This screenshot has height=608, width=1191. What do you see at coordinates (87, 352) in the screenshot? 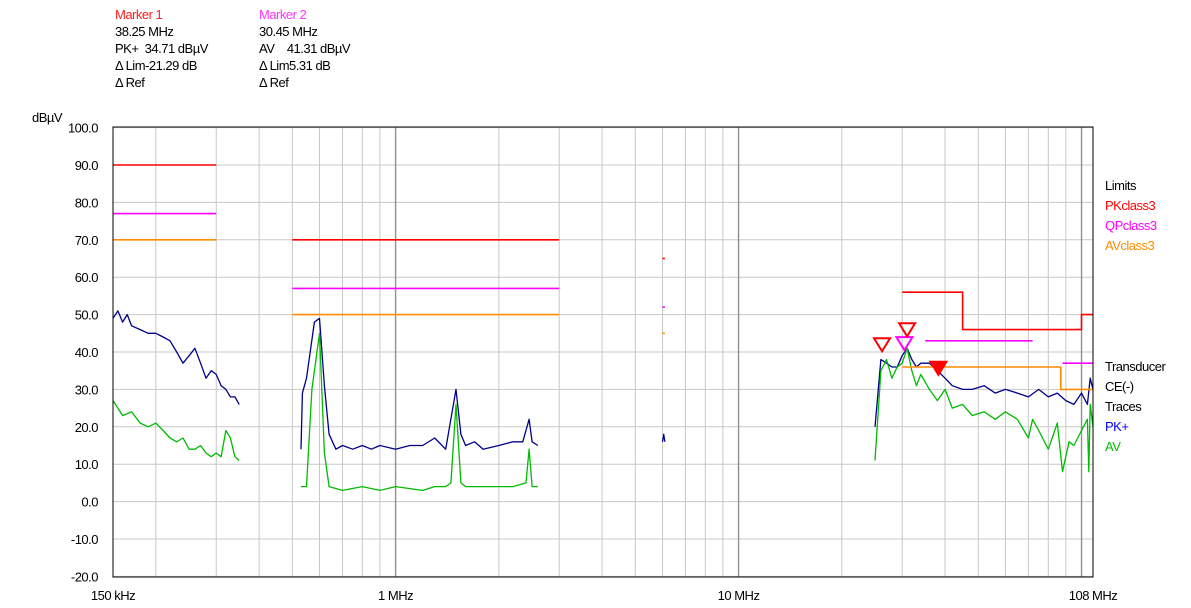
I see `y-tick-label: 40.0` at bounding box center [87, 352].